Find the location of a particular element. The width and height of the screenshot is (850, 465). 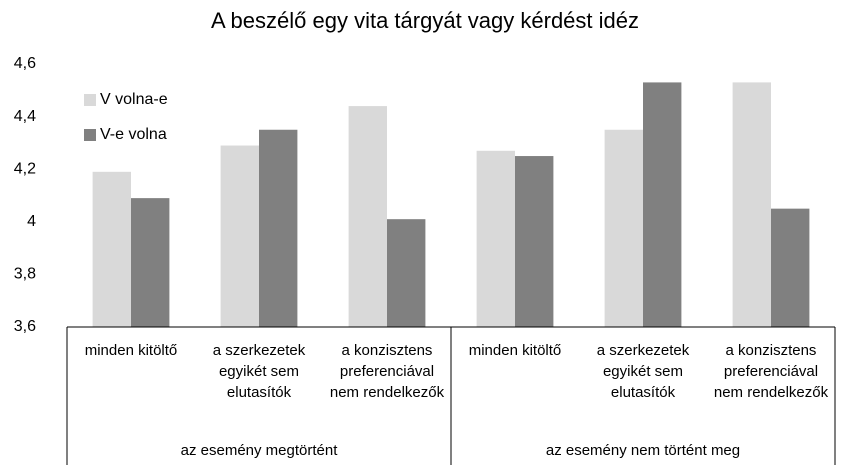

group-label: az esemény nem történt meg is located at coordinates (643, 450).